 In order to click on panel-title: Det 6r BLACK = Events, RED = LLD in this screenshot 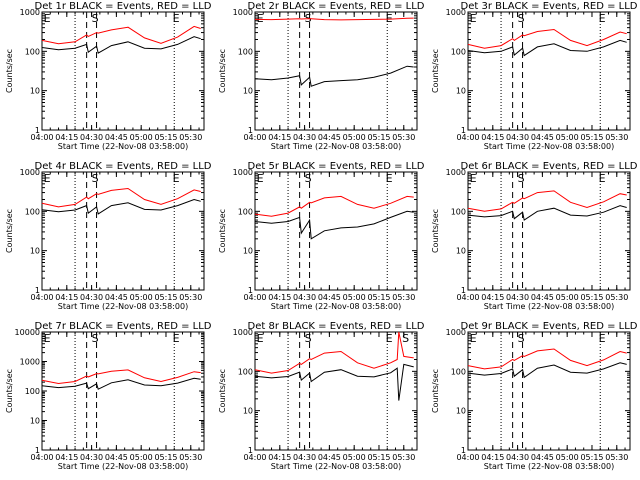, I will do `click(549, 166)`.